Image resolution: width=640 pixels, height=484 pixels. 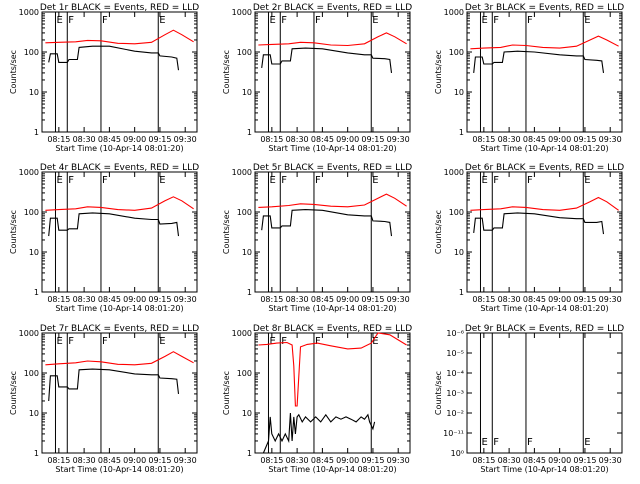 I want to click on plot-title: Det 7r BLACK = Events, RED = LLD, so click(x=119, y=329).